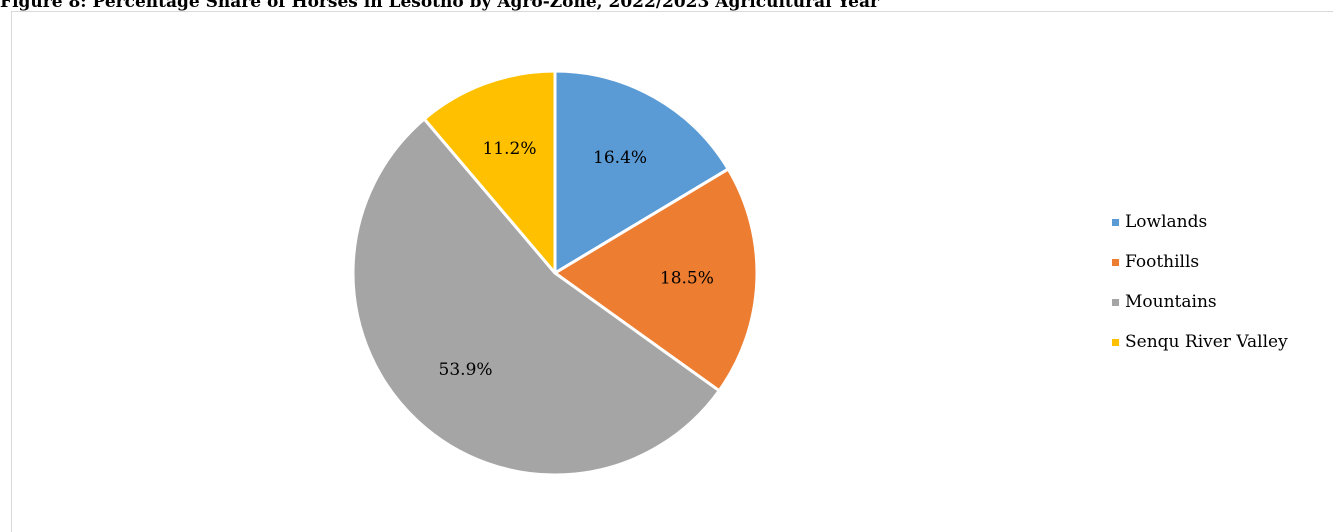 This screenshot has width=1335, height=532. I want to click on legend-item-mountains: Mountains, so click(1200, 302).